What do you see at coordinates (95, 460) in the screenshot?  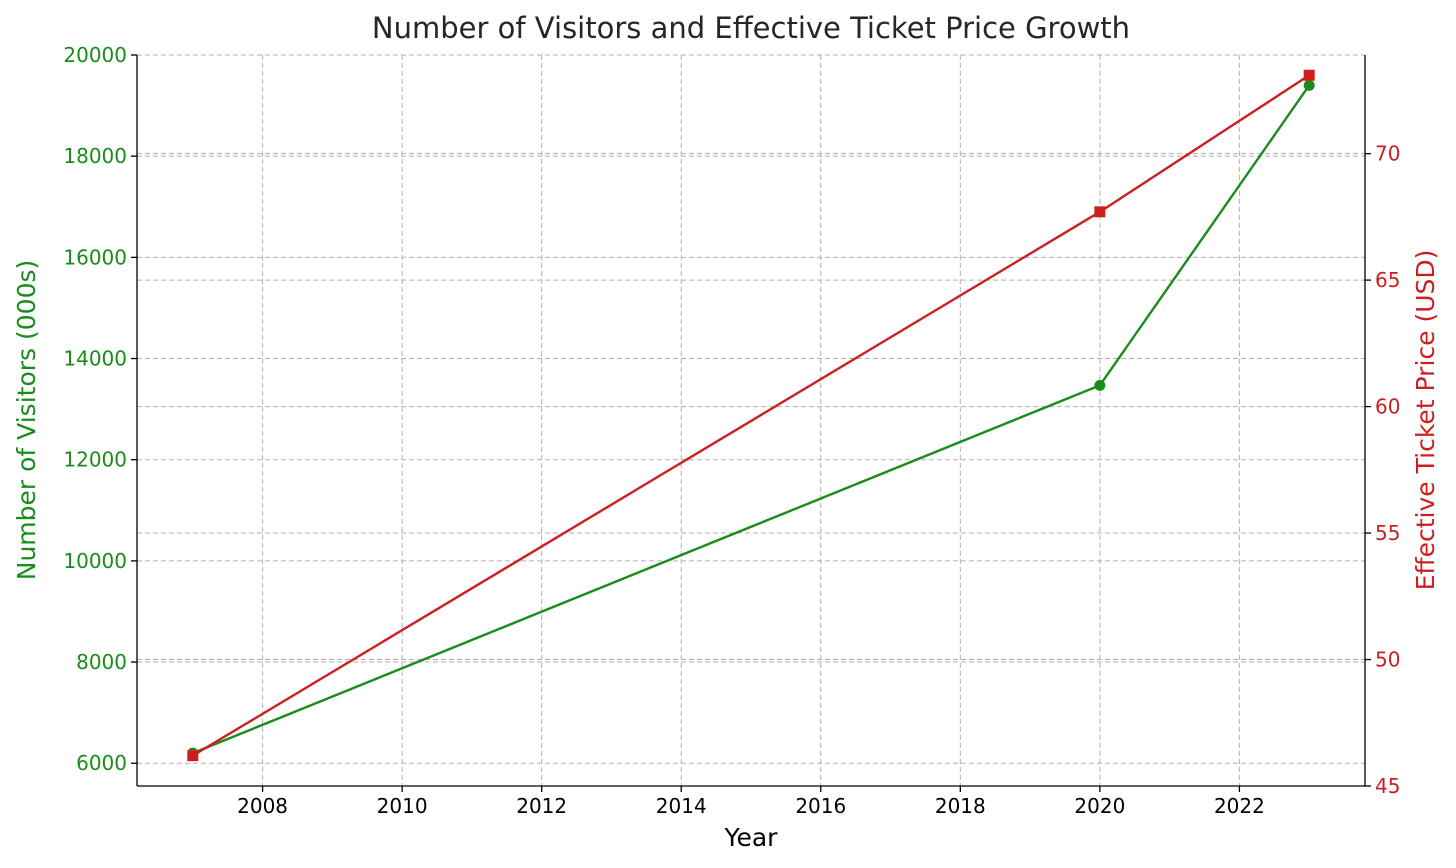 I see `y-left-tick-label: 12000` at bounding box center [95, 460].